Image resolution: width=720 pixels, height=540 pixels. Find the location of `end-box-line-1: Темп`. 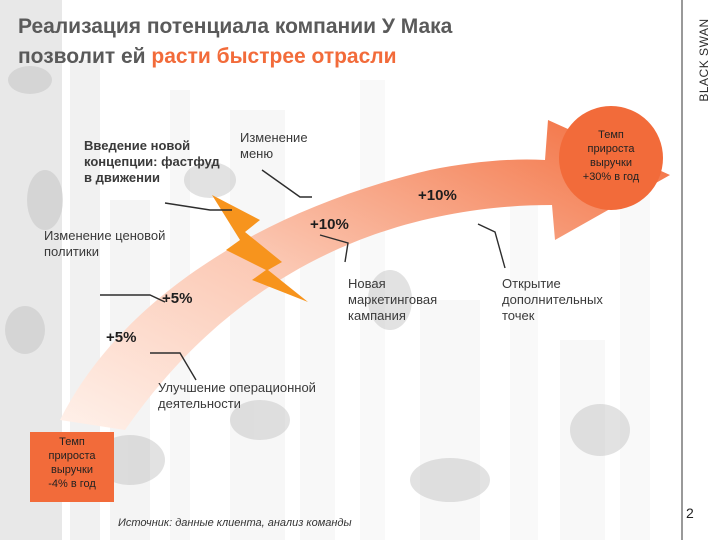

end-box-line-1: Темп is located at coordinates (611, 135).